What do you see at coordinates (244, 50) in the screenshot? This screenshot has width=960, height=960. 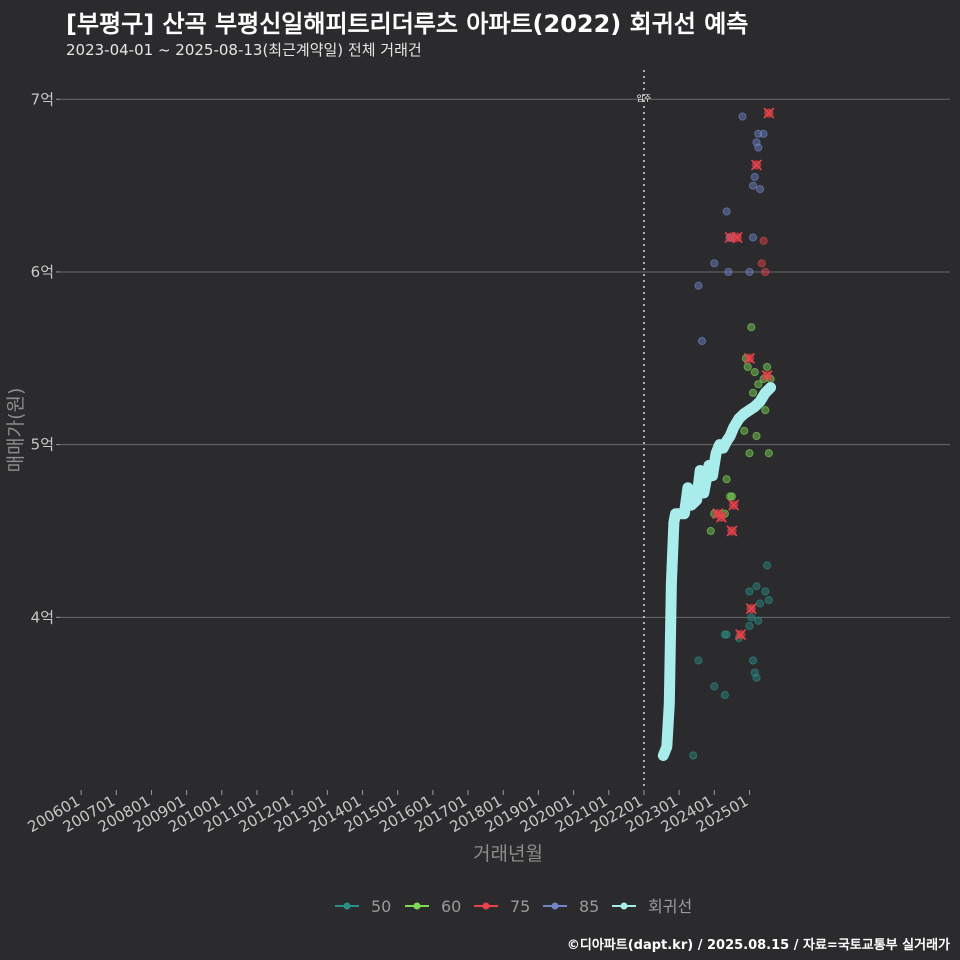 I see `chart-subtitle: 2023-04-01 ~ 2025-08-13(최근계약일) 전체 거래건` at bounding box center [244, 50].